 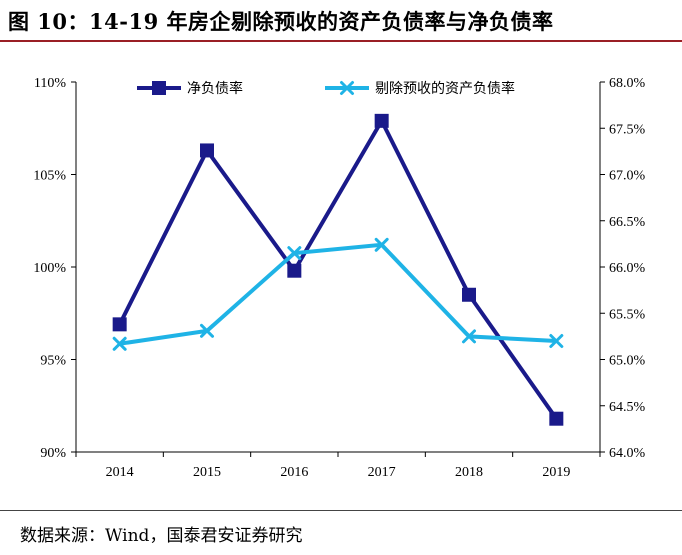 What do you see at coordinates (627, 129) in the screenshot?
I see `right-axis-tick-label: 67.5%` at bounding box center [627, 129].